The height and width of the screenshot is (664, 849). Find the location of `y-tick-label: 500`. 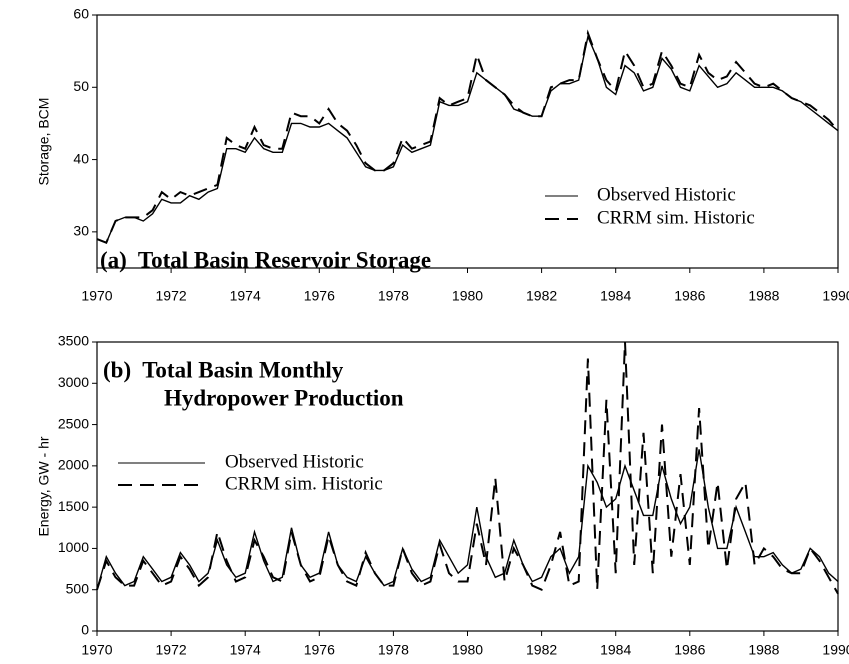

y-tick-label: 500 is located at coordinates (78, 588).